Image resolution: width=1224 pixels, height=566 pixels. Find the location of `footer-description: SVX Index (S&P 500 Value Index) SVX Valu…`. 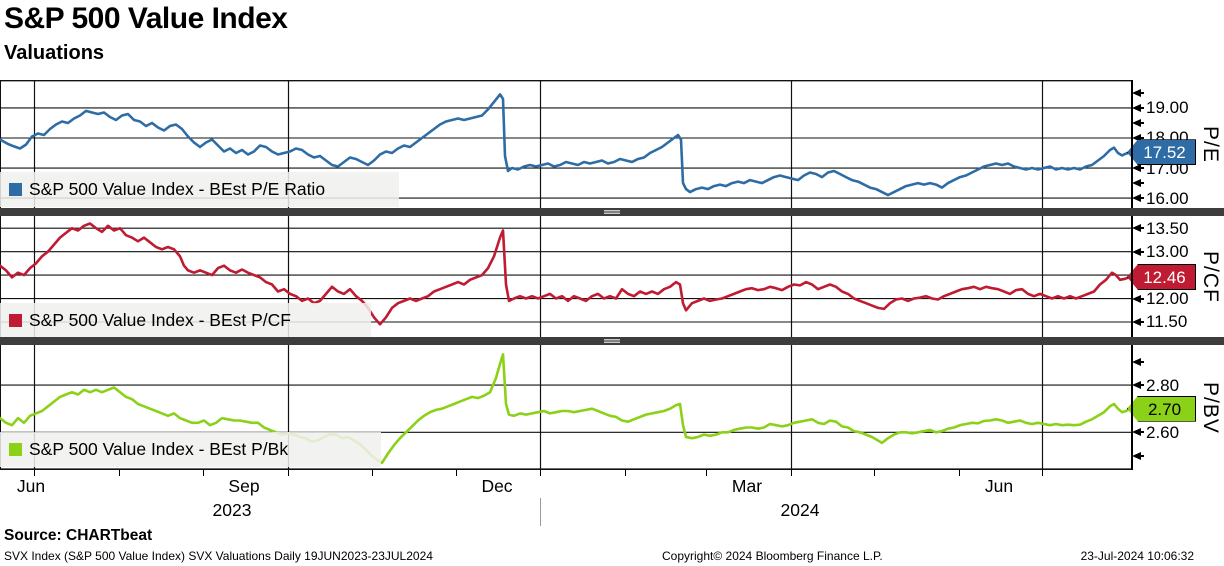

footer-description: SVX Index (S&P 500 Value Index) SVX Valu… is located at coordinates (218, 556).